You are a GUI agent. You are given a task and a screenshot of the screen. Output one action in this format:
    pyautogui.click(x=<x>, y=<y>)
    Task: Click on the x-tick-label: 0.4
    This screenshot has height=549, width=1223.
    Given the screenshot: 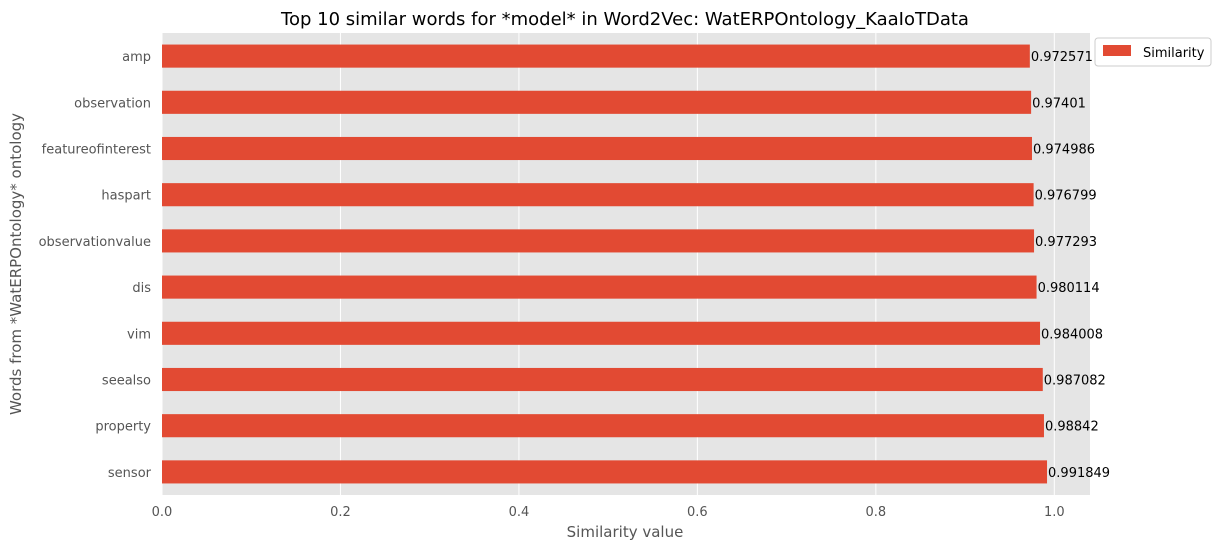 What is the action you would take?
    pyautogui.click(x=519, y=512)
    